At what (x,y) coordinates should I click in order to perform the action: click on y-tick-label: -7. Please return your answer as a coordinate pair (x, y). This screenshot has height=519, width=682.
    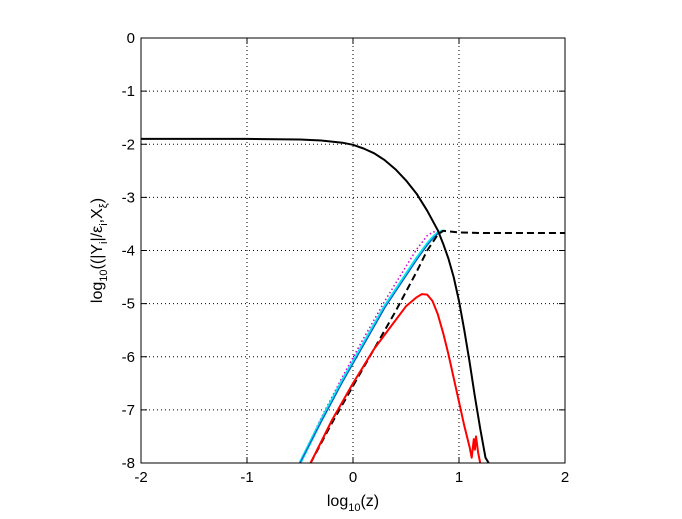
    Looking at the image, I should click on (128, 410).